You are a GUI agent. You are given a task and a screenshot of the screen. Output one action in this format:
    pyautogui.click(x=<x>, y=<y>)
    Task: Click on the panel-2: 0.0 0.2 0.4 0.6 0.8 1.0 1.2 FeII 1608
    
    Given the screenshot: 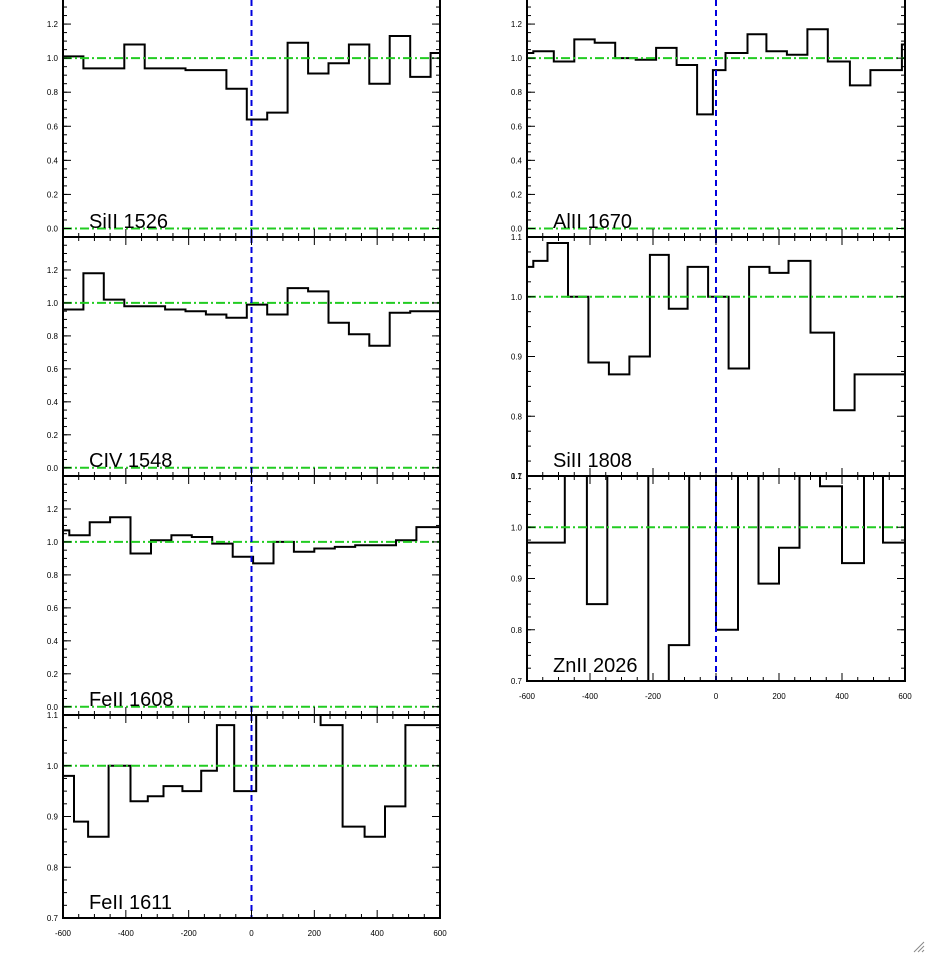 What is the action you would take?
    pyautogui.click(x=244, y=595)
    